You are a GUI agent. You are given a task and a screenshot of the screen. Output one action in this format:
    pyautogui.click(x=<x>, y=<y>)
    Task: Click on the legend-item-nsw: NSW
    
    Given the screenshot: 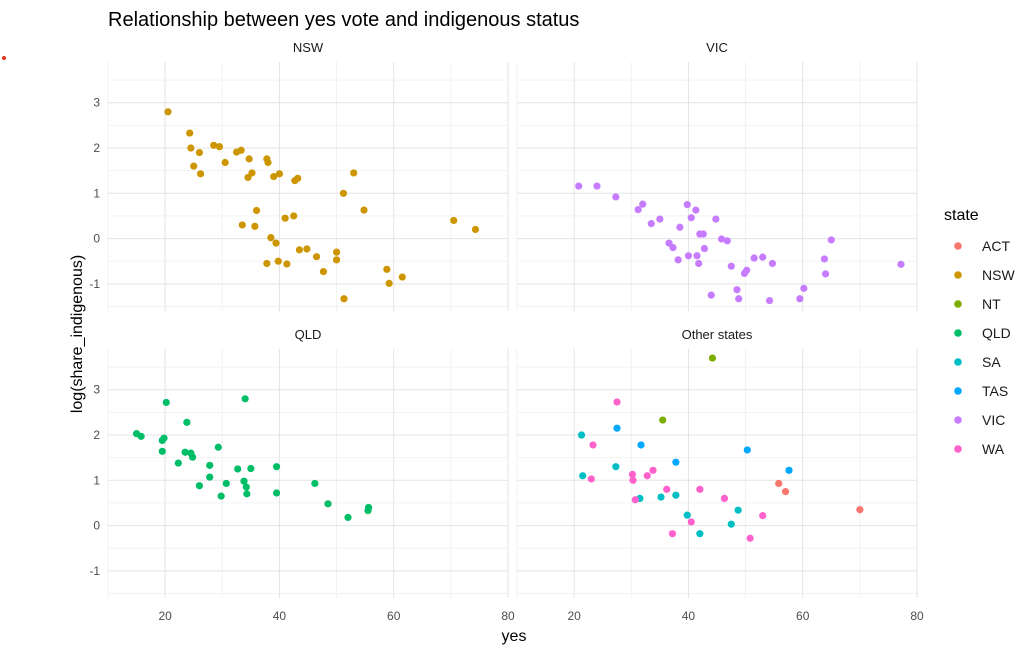 What is the action you would take?
    pyautogui.click(x=984, y=275)
    